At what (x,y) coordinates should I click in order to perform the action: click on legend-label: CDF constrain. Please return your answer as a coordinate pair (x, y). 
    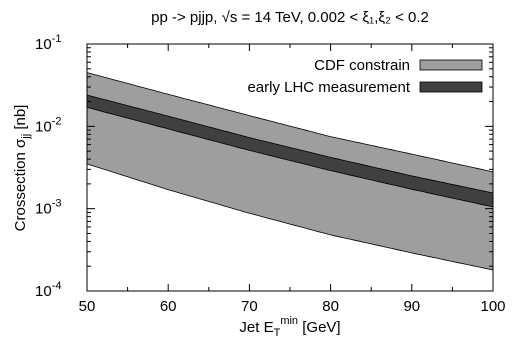
    Looking at the image, I should click on (362, 65).